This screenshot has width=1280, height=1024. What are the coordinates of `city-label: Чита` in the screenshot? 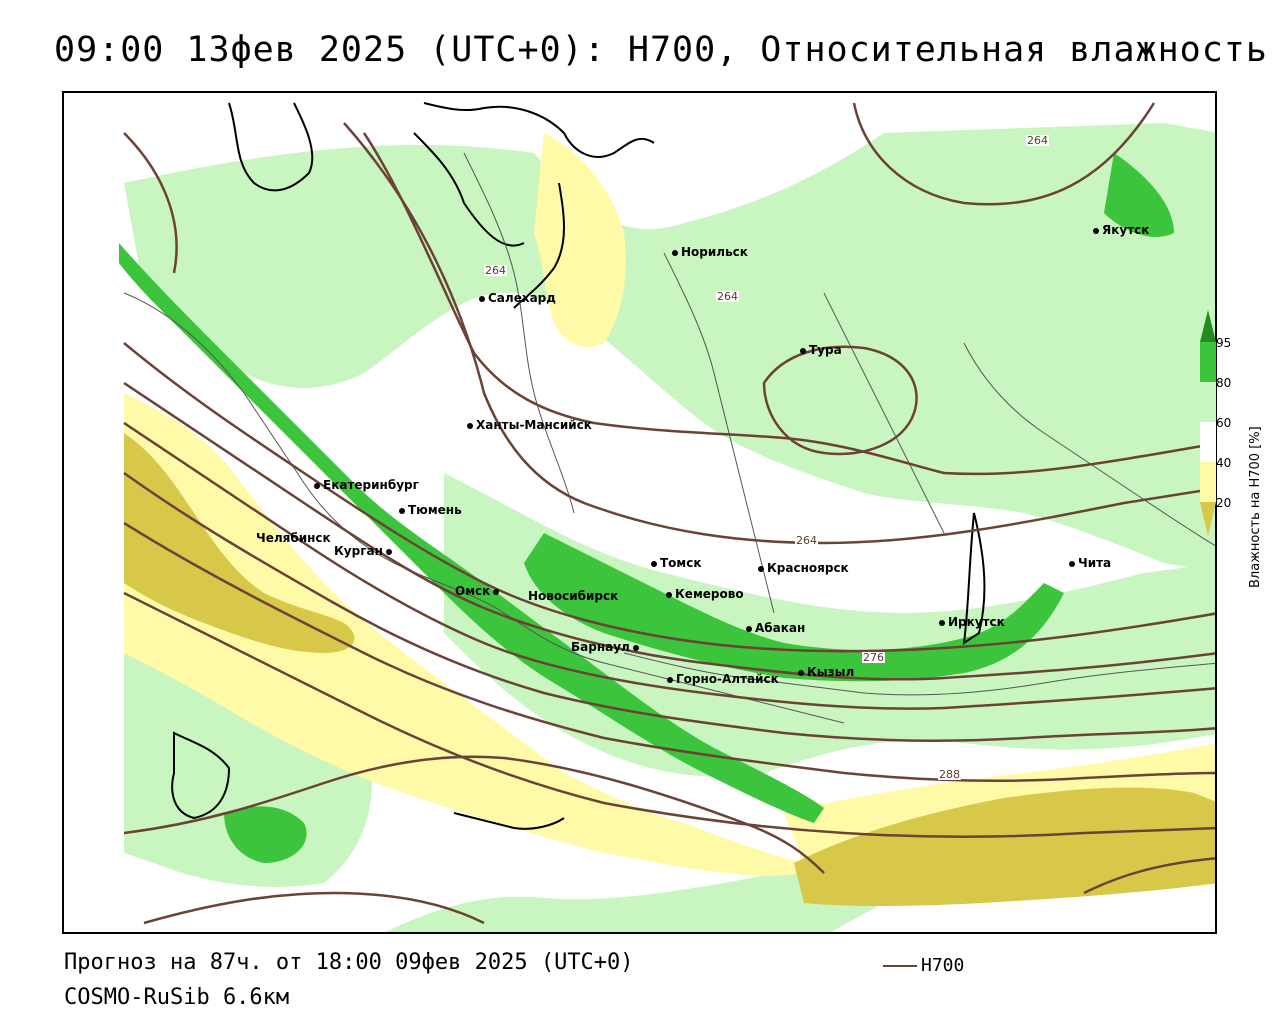 It's located at (1090, 563).